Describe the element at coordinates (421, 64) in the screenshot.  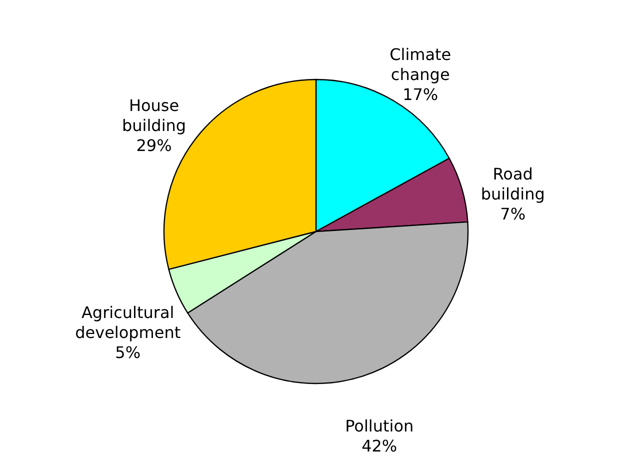
I see `slice-label: Climate change` at that location.